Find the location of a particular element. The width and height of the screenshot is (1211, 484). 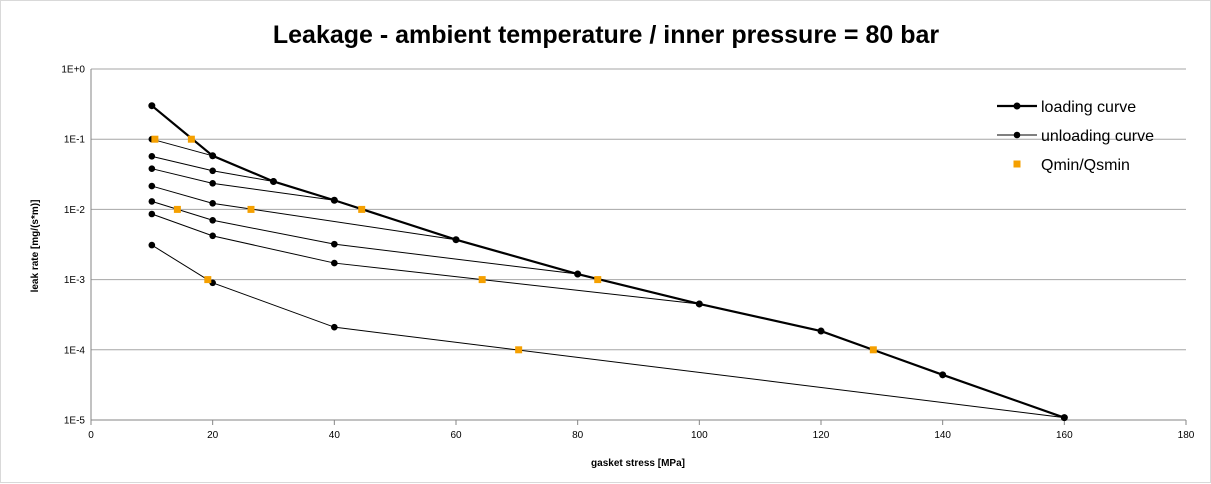

y-tick-label: 1E-3 is located at coordinates (75, 280).